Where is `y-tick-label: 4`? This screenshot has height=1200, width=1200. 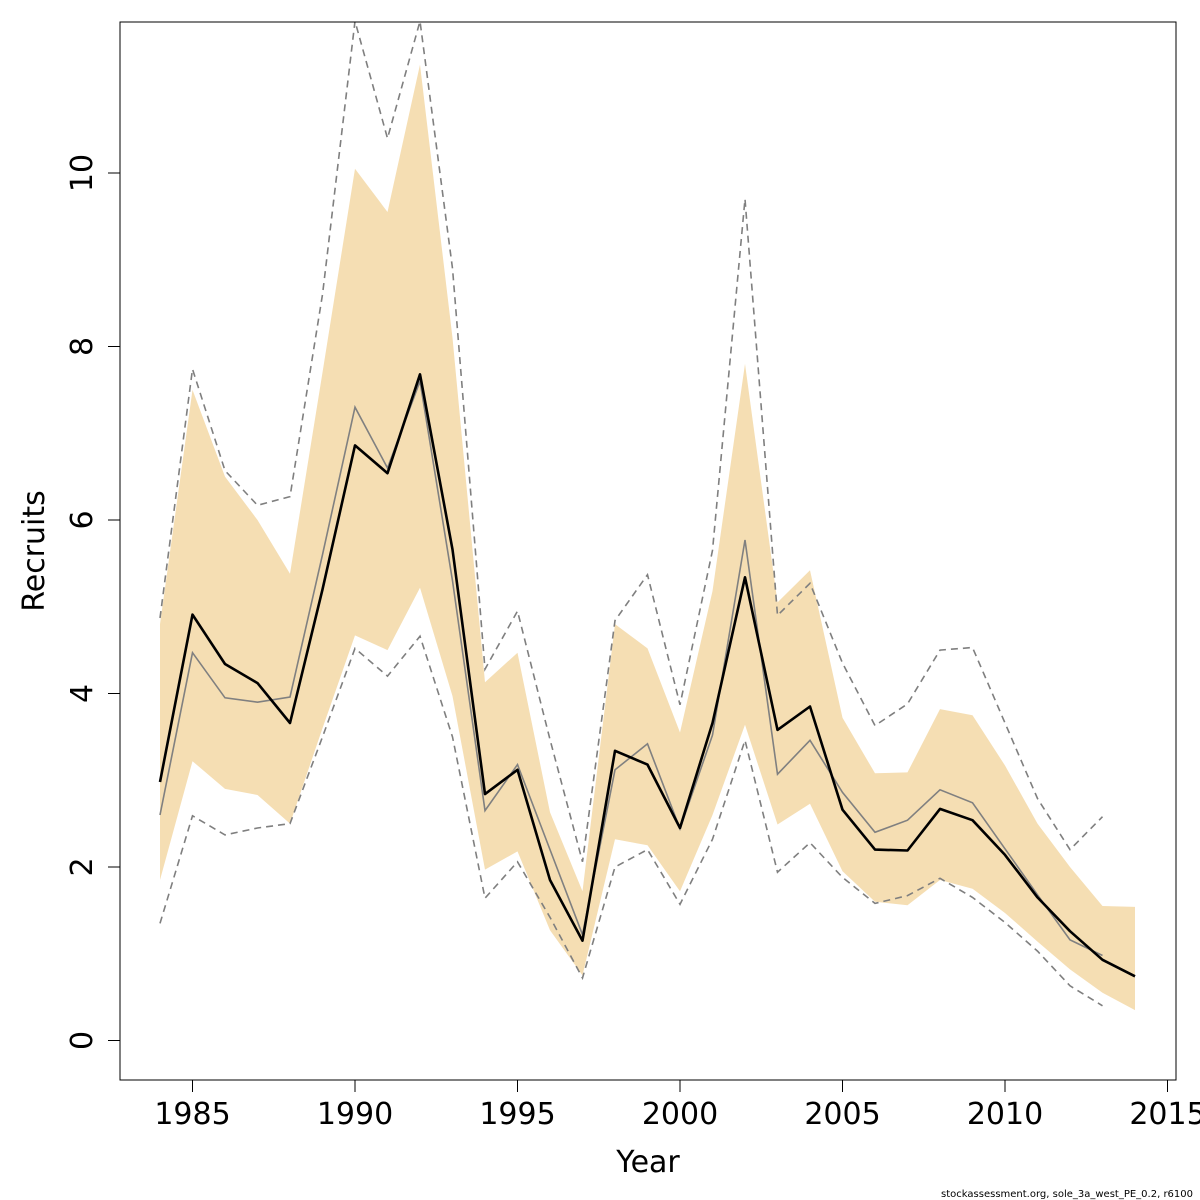
y-tick-label: 4 is located at coordinates (82, 693).